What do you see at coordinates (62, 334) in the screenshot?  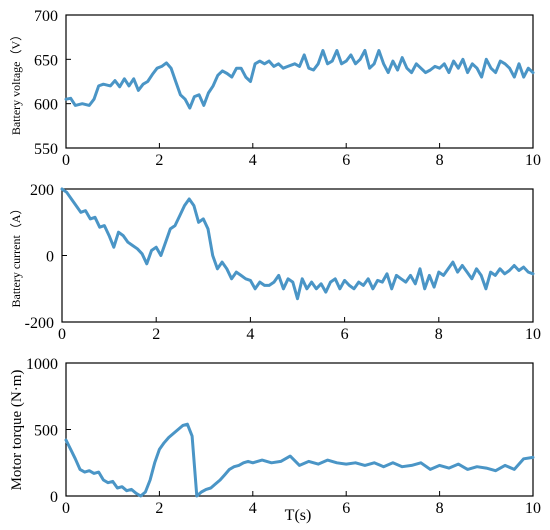 I see `current-x-tick-label: 0` at bounding box center [62, 334].